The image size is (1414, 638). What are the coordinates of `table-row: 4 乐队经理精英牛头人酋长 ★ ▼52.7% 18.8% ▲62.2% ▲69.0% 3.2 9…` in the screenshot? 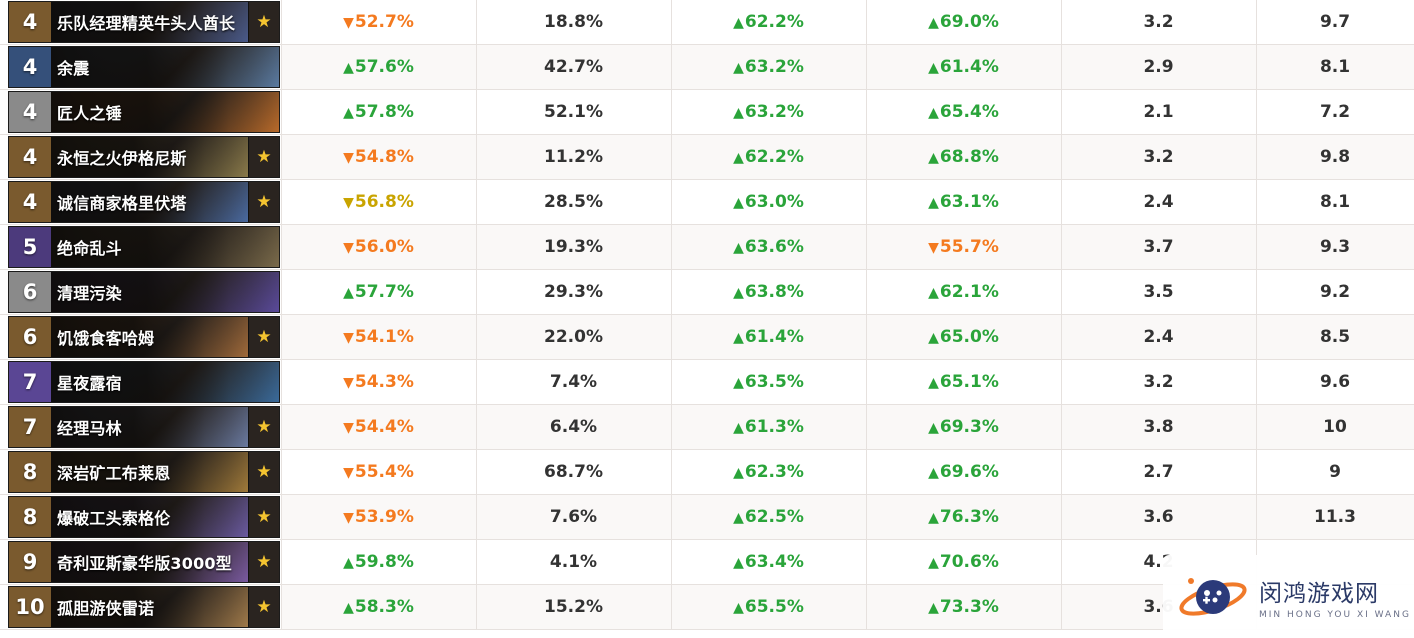 It's located at (707, 22).